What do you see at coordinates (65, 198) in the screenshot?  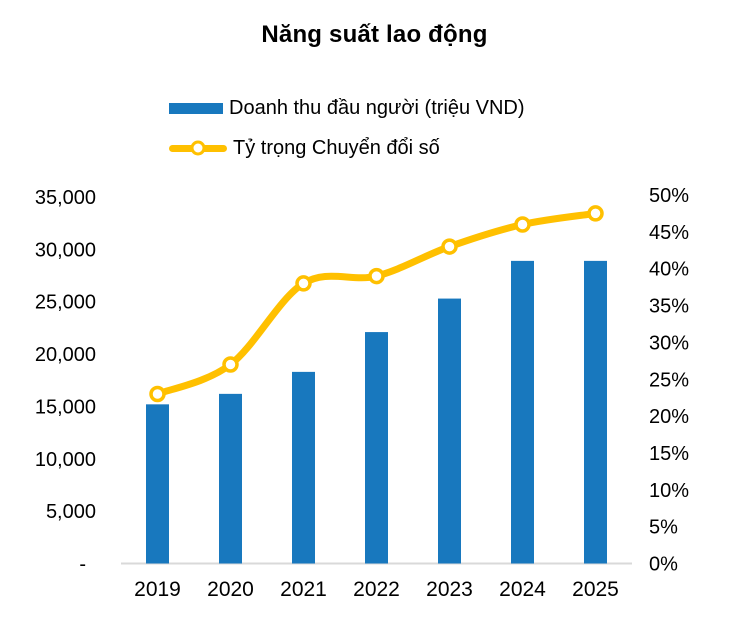 I see `left-axis-tick: 35,000` at bounding box center [65, 198].